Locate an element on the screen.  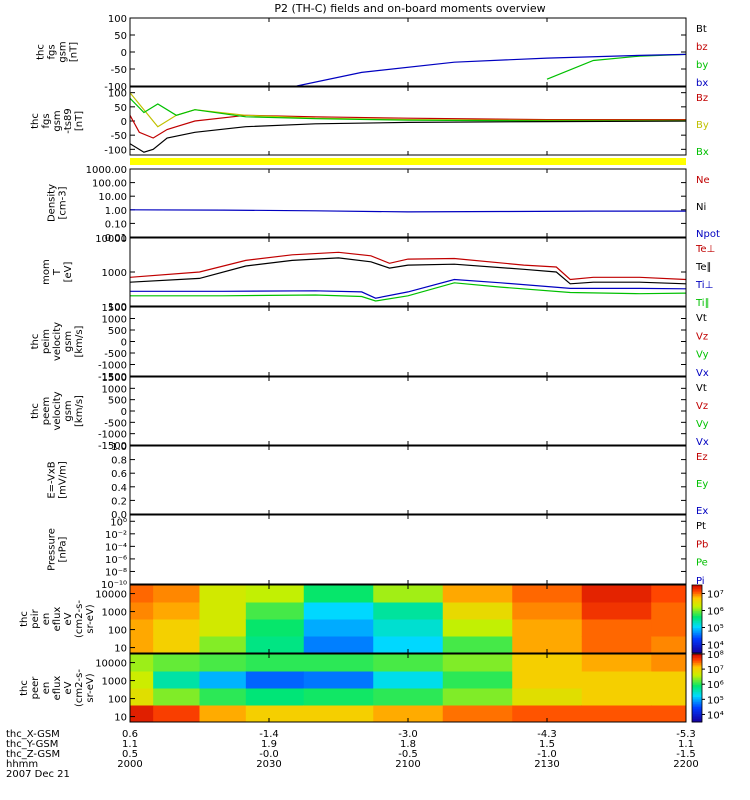
y-tick-label: 10⁻⁶ is located at coordinates (116, 560).